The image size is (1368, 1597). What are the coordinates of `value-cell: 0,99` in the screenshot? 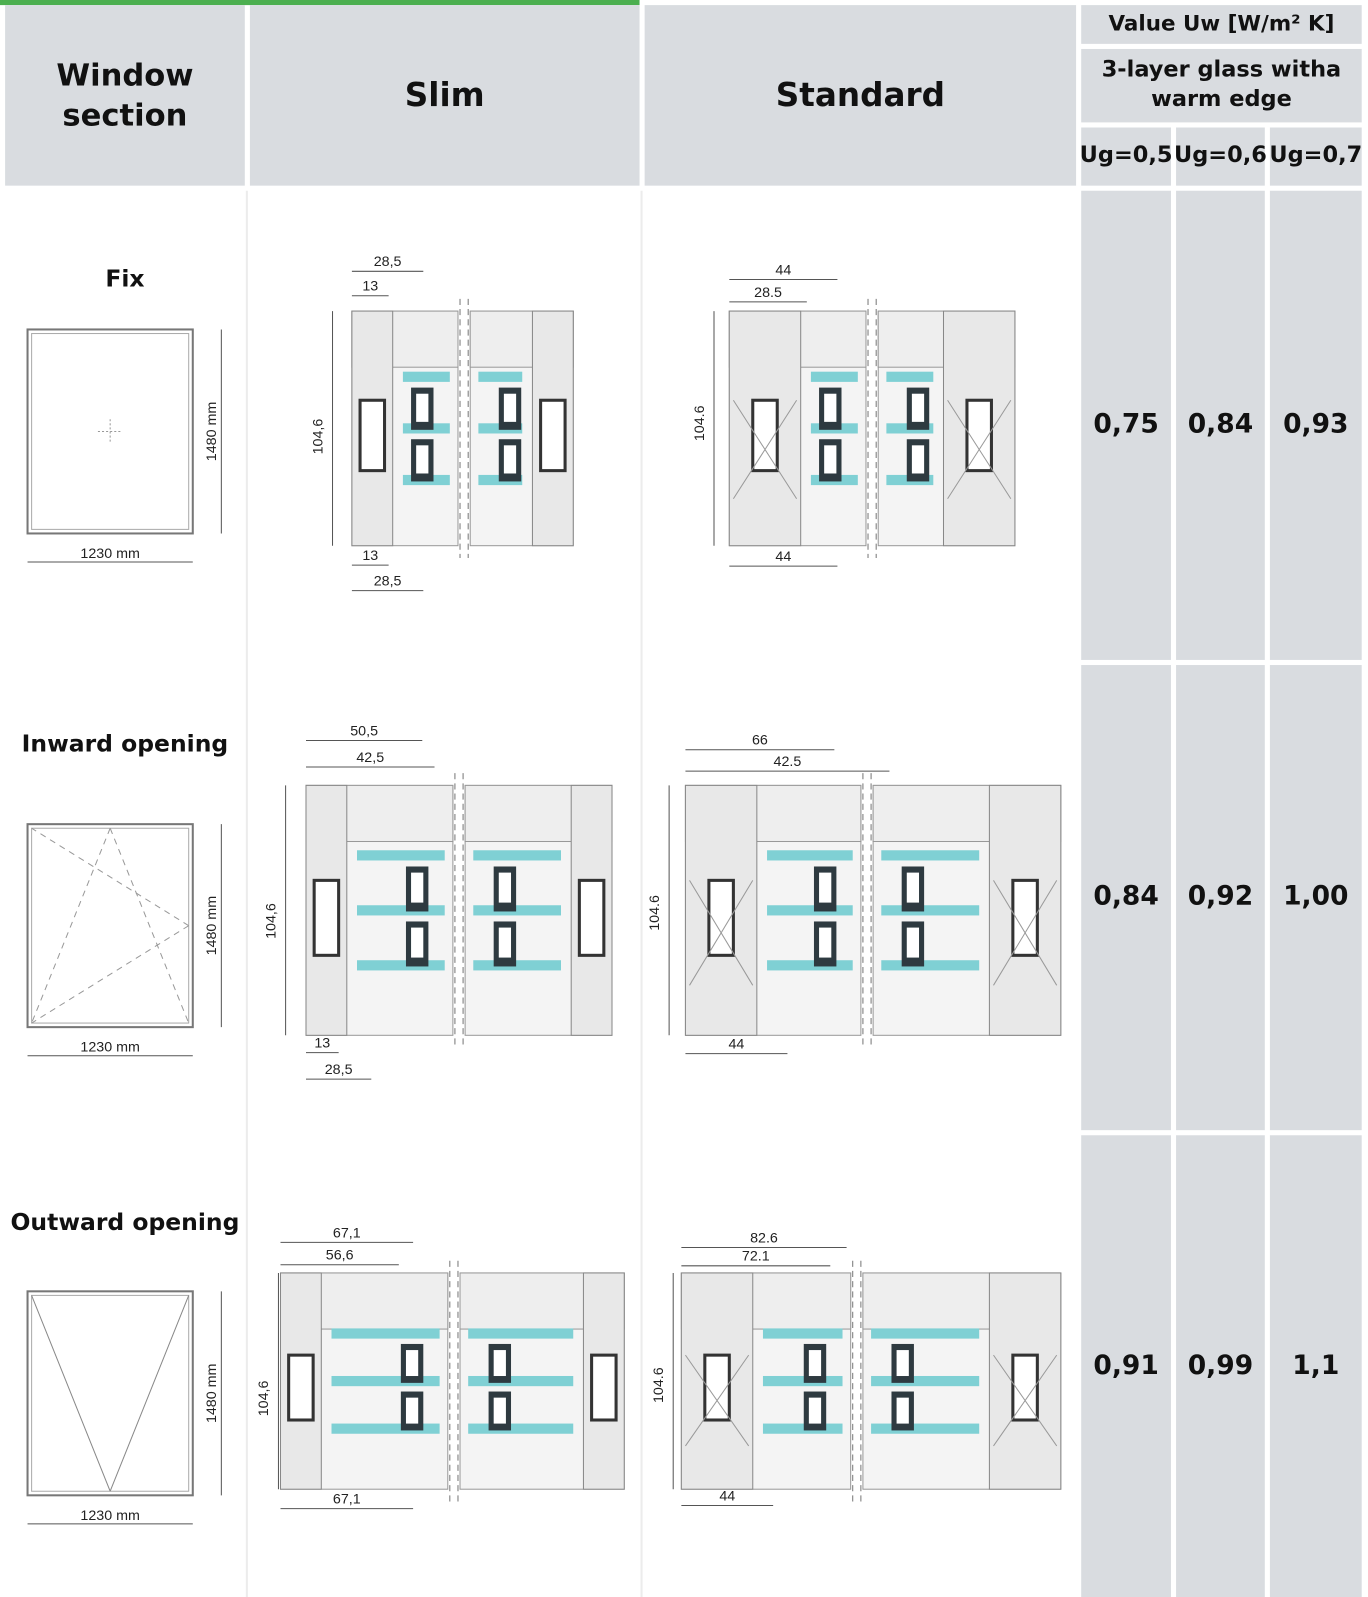 It's located at (1220, 1366).